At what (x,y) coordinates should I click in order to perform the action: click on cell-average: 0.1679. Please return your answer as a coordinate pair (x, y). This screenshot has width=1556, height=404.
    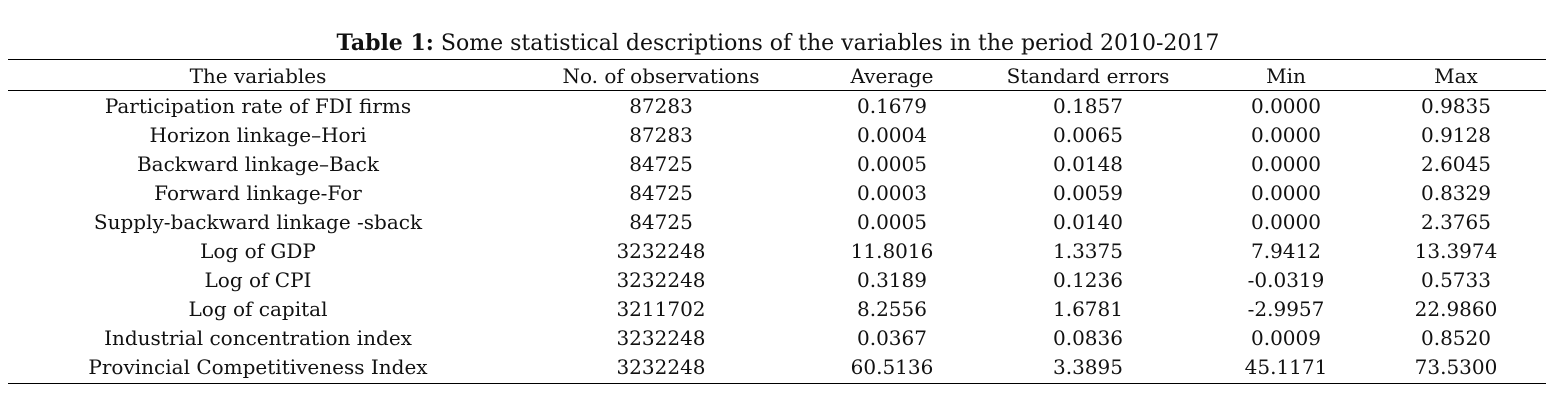
    Looking at the image, I should click on (892, 106).